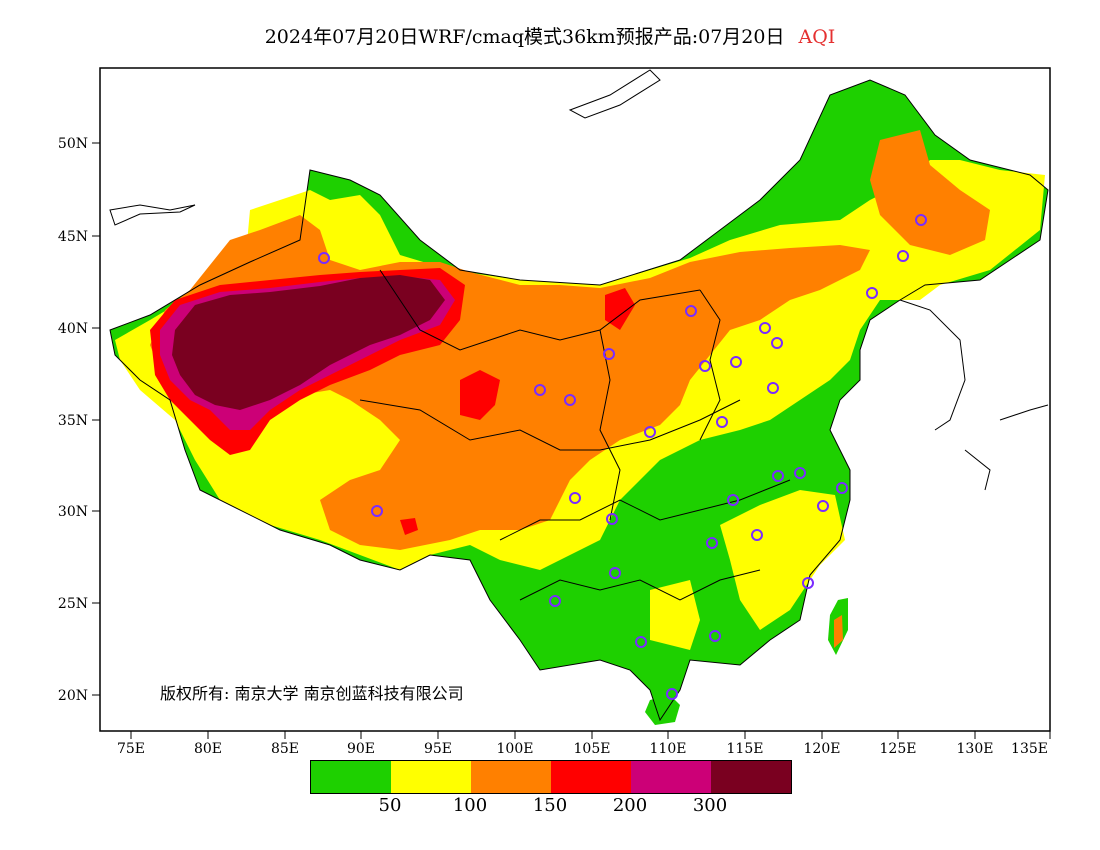  What do you see at coordinates (710, 805) in the screenshot?
I see `legend-label: 300` at bounding box center [710, 805].